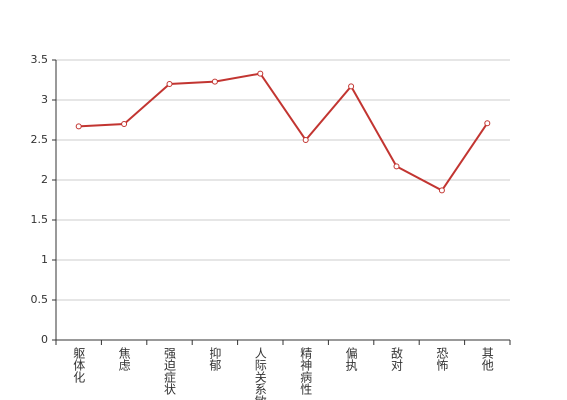 The image size is (567, 400). What do you see at coordinates (44, 179) in the screenshot?
I see `y-tick-label: 2` at bounding box center [44, 179].